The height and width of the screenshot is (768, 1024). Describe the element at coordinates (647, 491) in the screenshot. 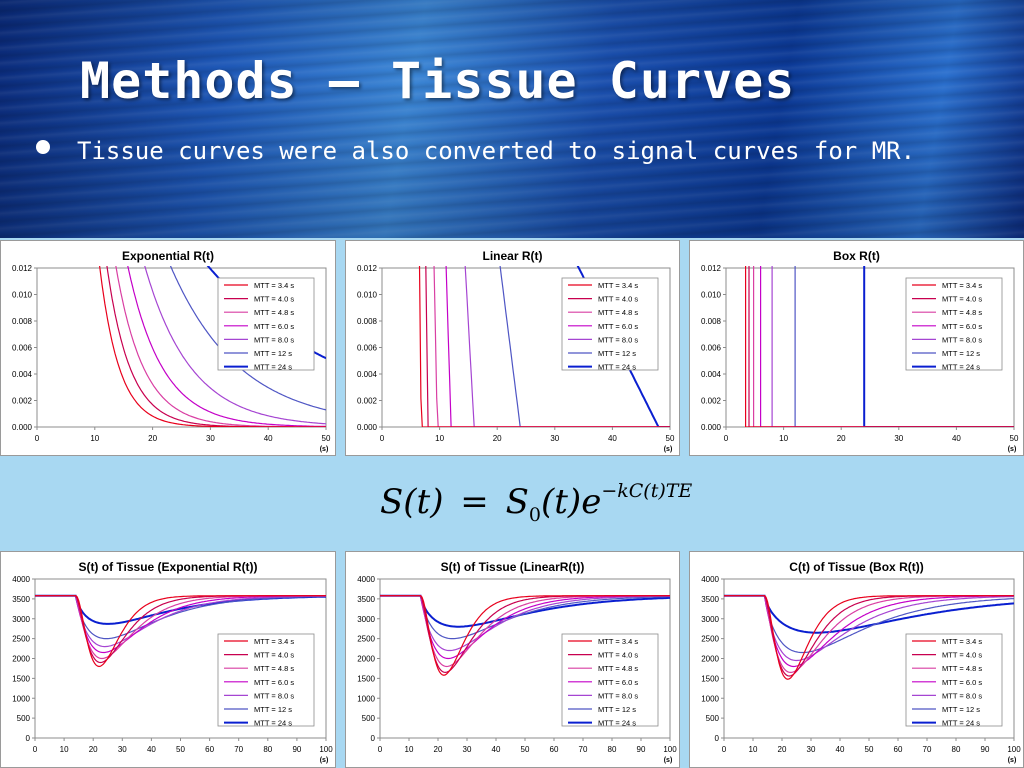

I see `equation-exponent: −kC(t)TE` at that location.